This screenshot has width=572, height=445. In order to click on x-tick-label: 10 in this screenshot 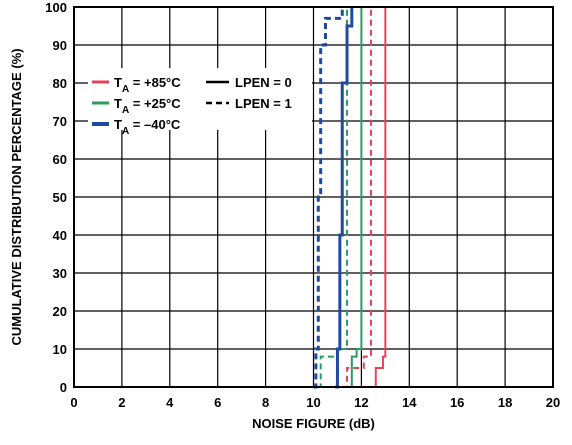, I will do `click(313, 402)`.